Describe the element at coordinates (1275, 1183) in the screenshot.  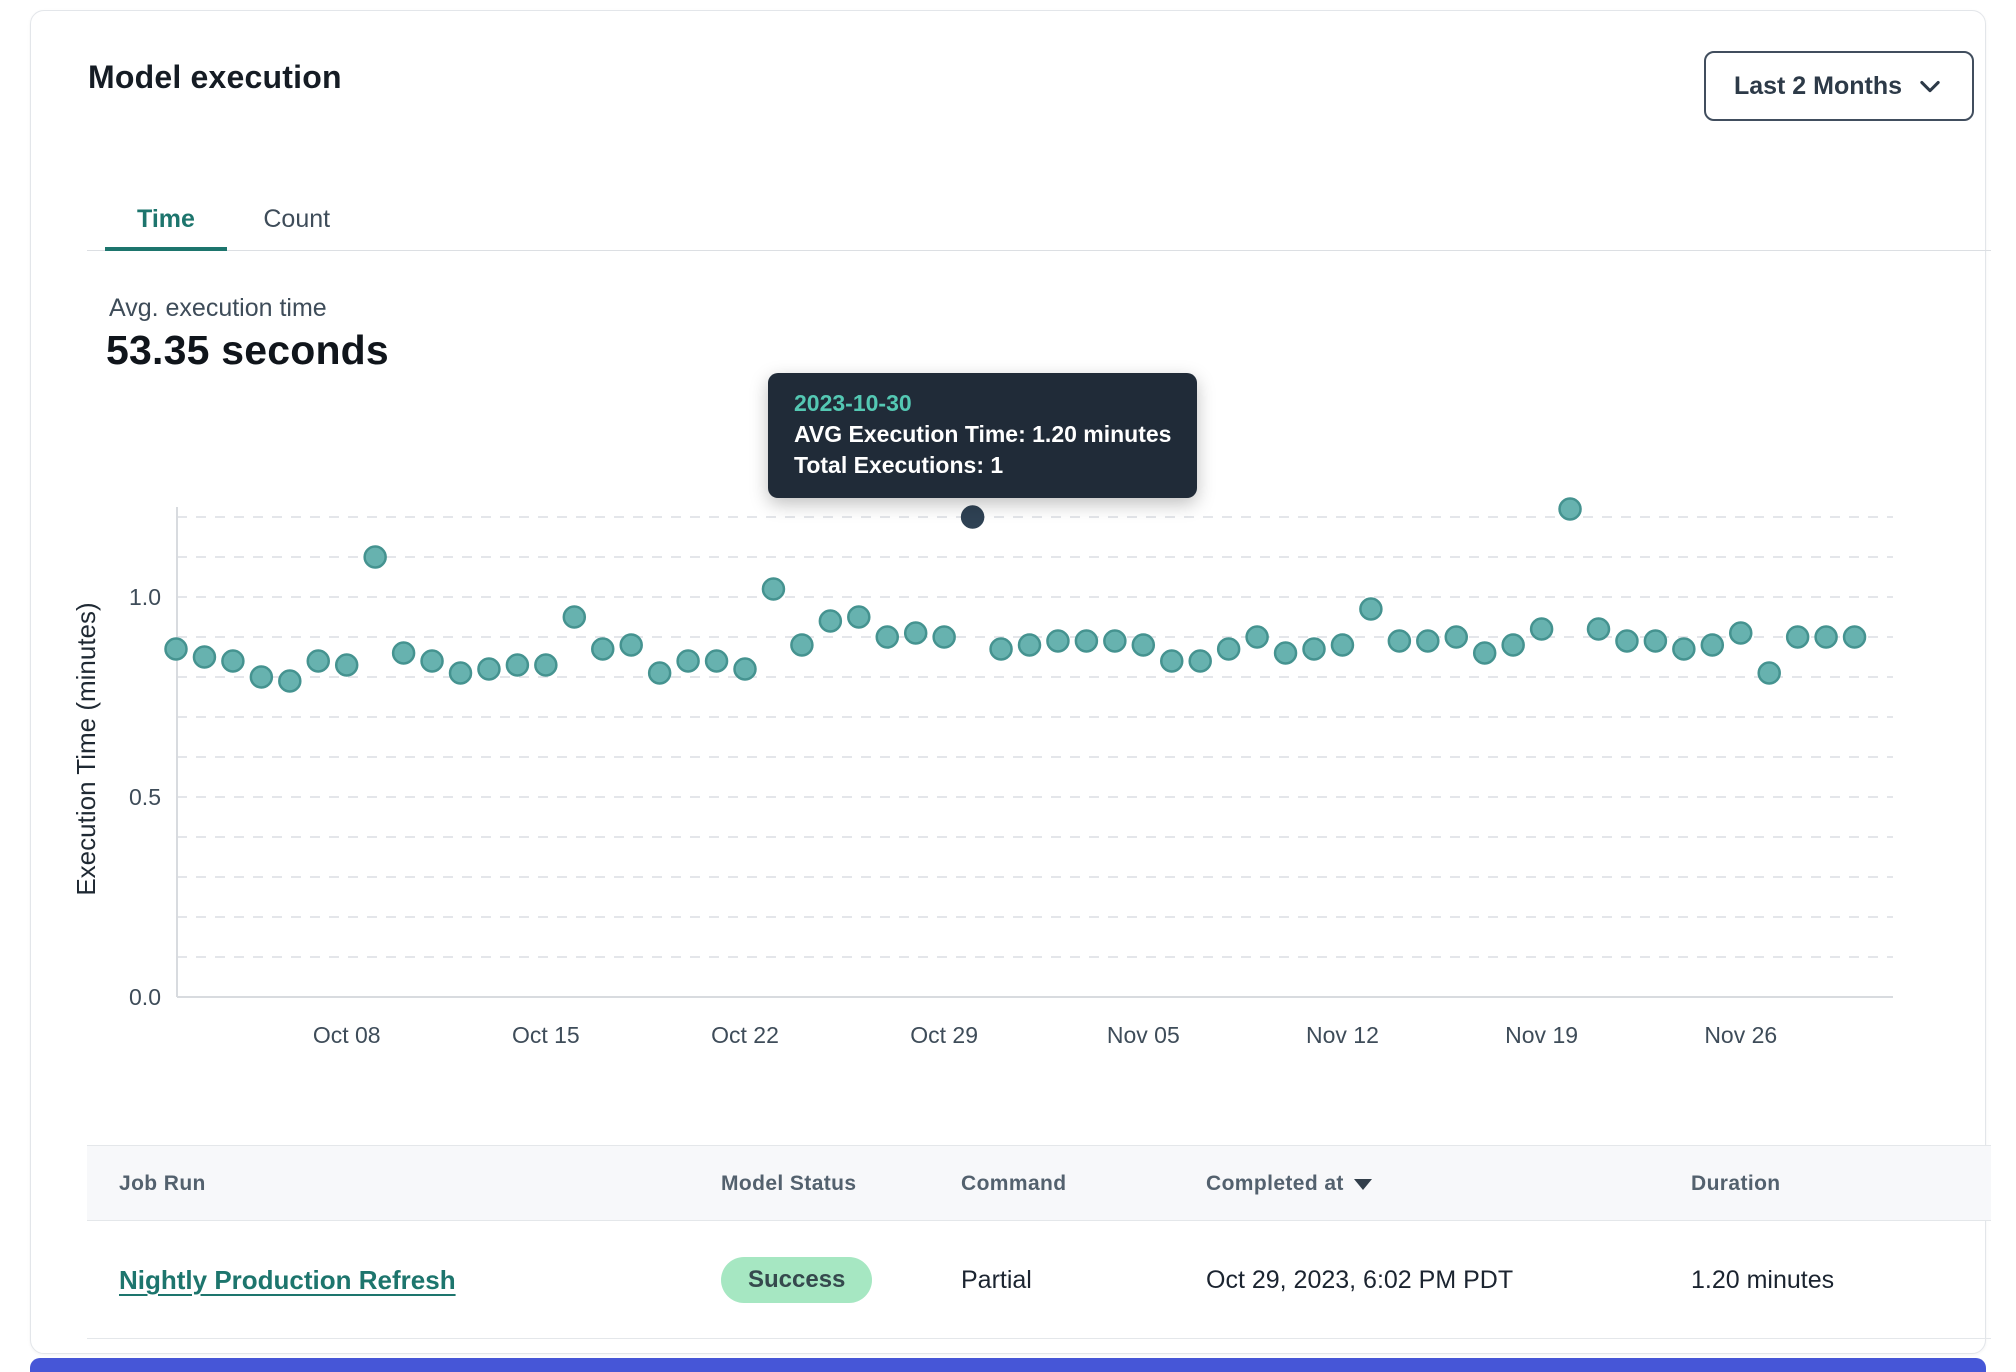
I see `column-header-completed-at-label: Completed at` at that location.